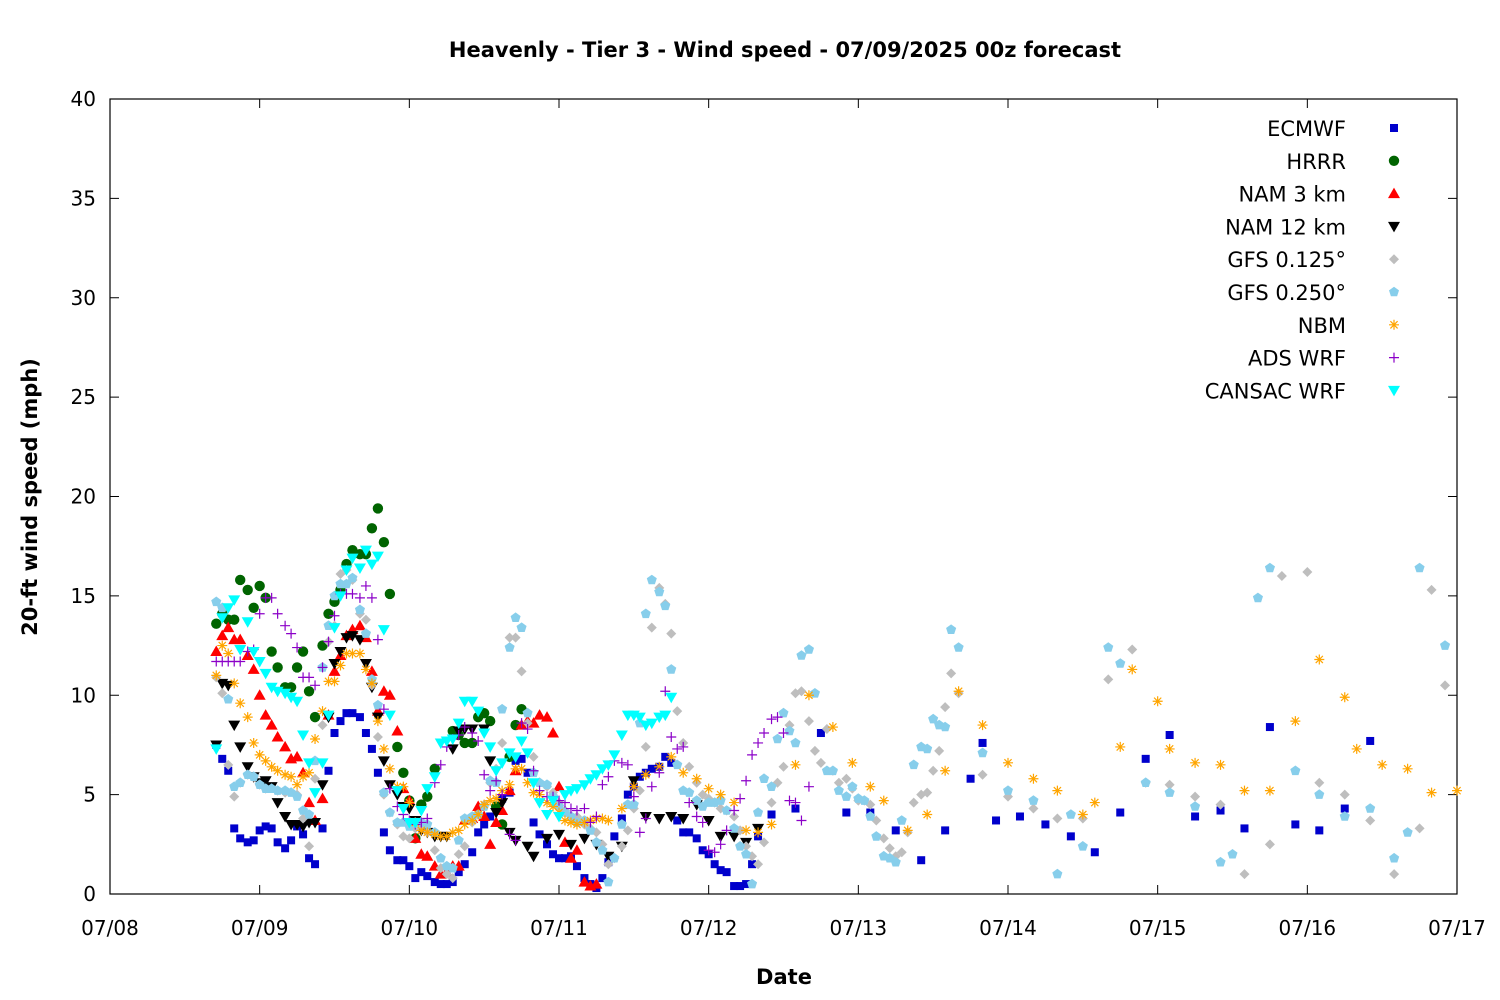  Describe the element at coordinates (1394, 128) in the screenshot. I see `legend-marker` at that location.